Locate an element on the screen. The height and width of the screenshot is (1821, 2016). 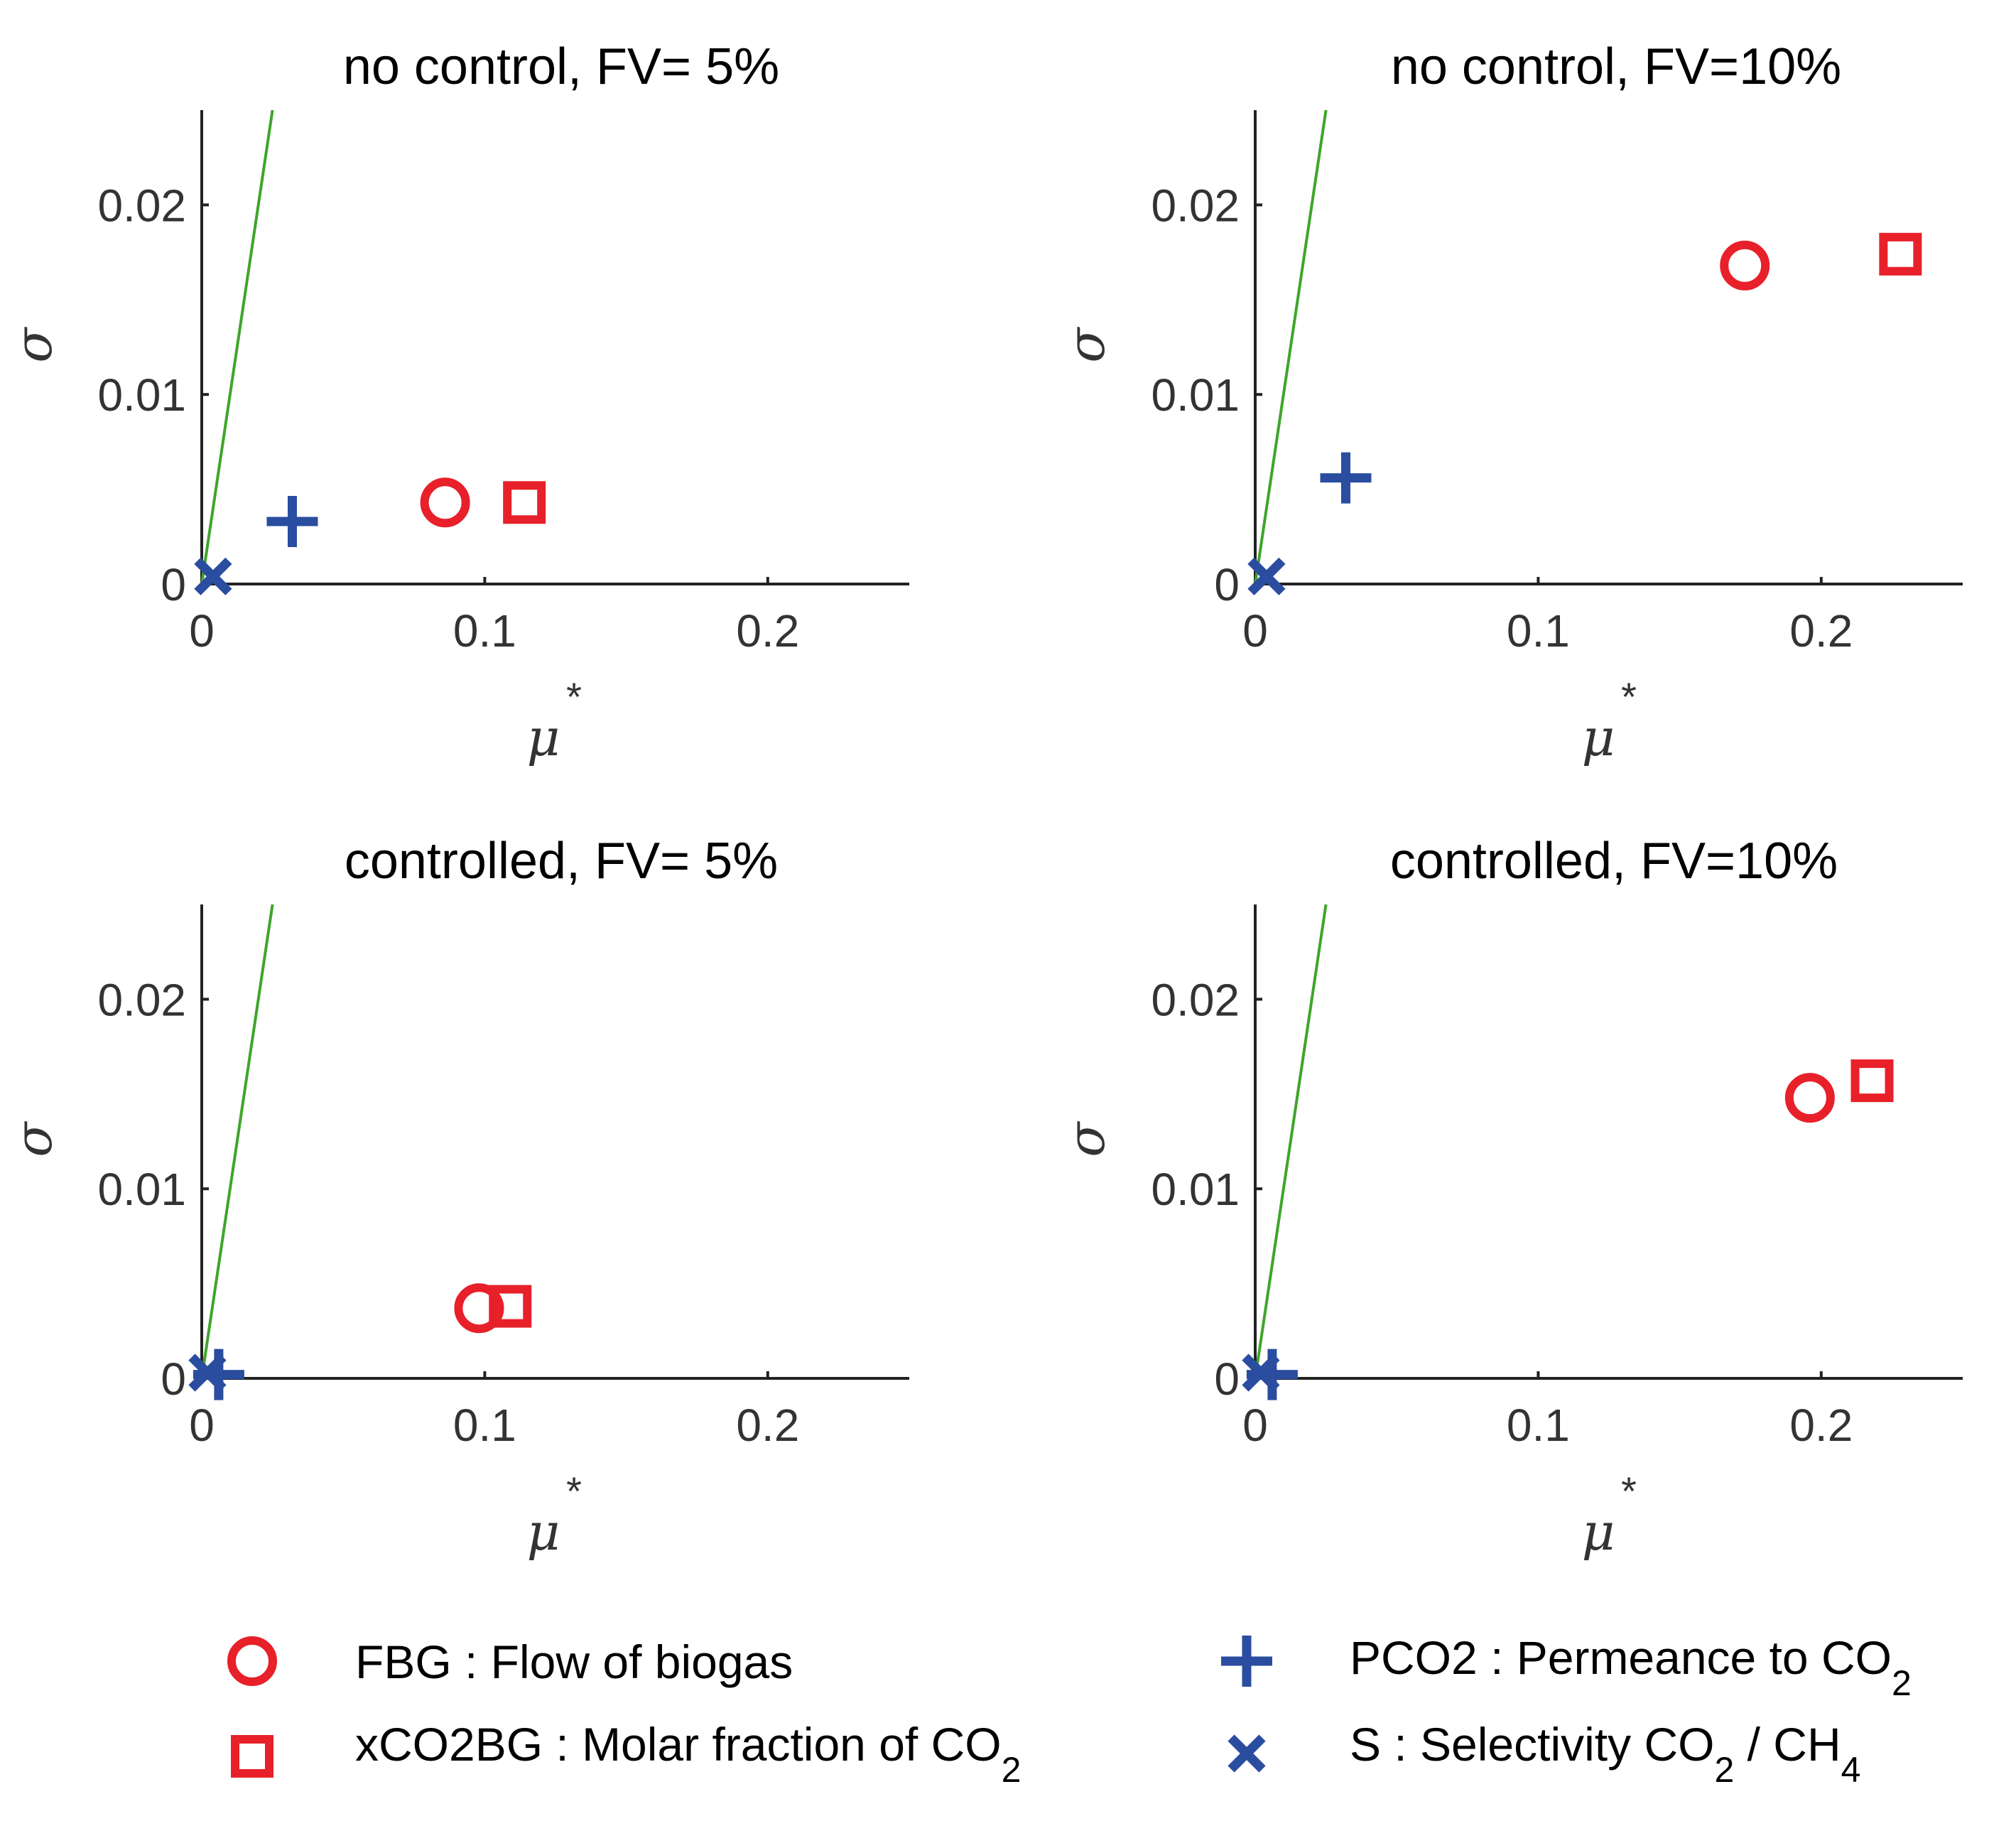
legend-entry-s: S : Selectivity CO2 / CH4 is located at coordinates (1544, 1754).